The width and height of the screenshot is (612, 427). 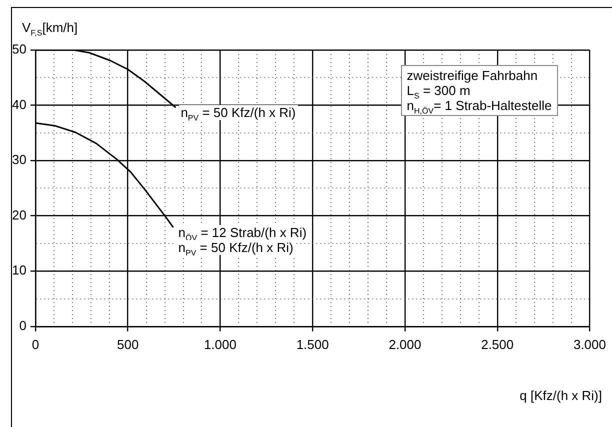 I want to click on x-tick-label: 1.500, so click(x=312, y=344).